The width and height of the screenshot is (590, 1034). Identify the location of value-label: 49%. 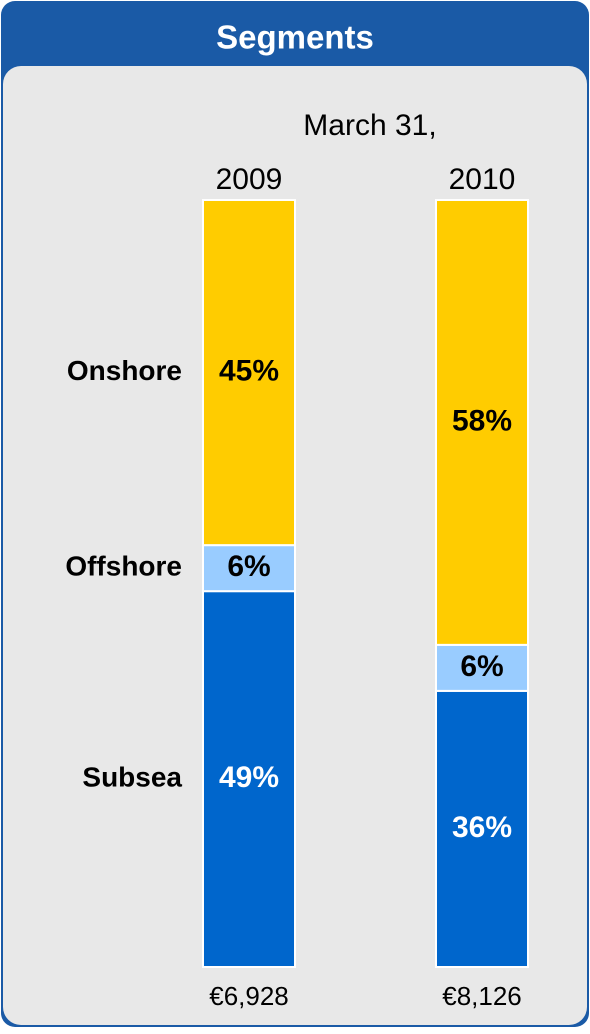
(249, 777).